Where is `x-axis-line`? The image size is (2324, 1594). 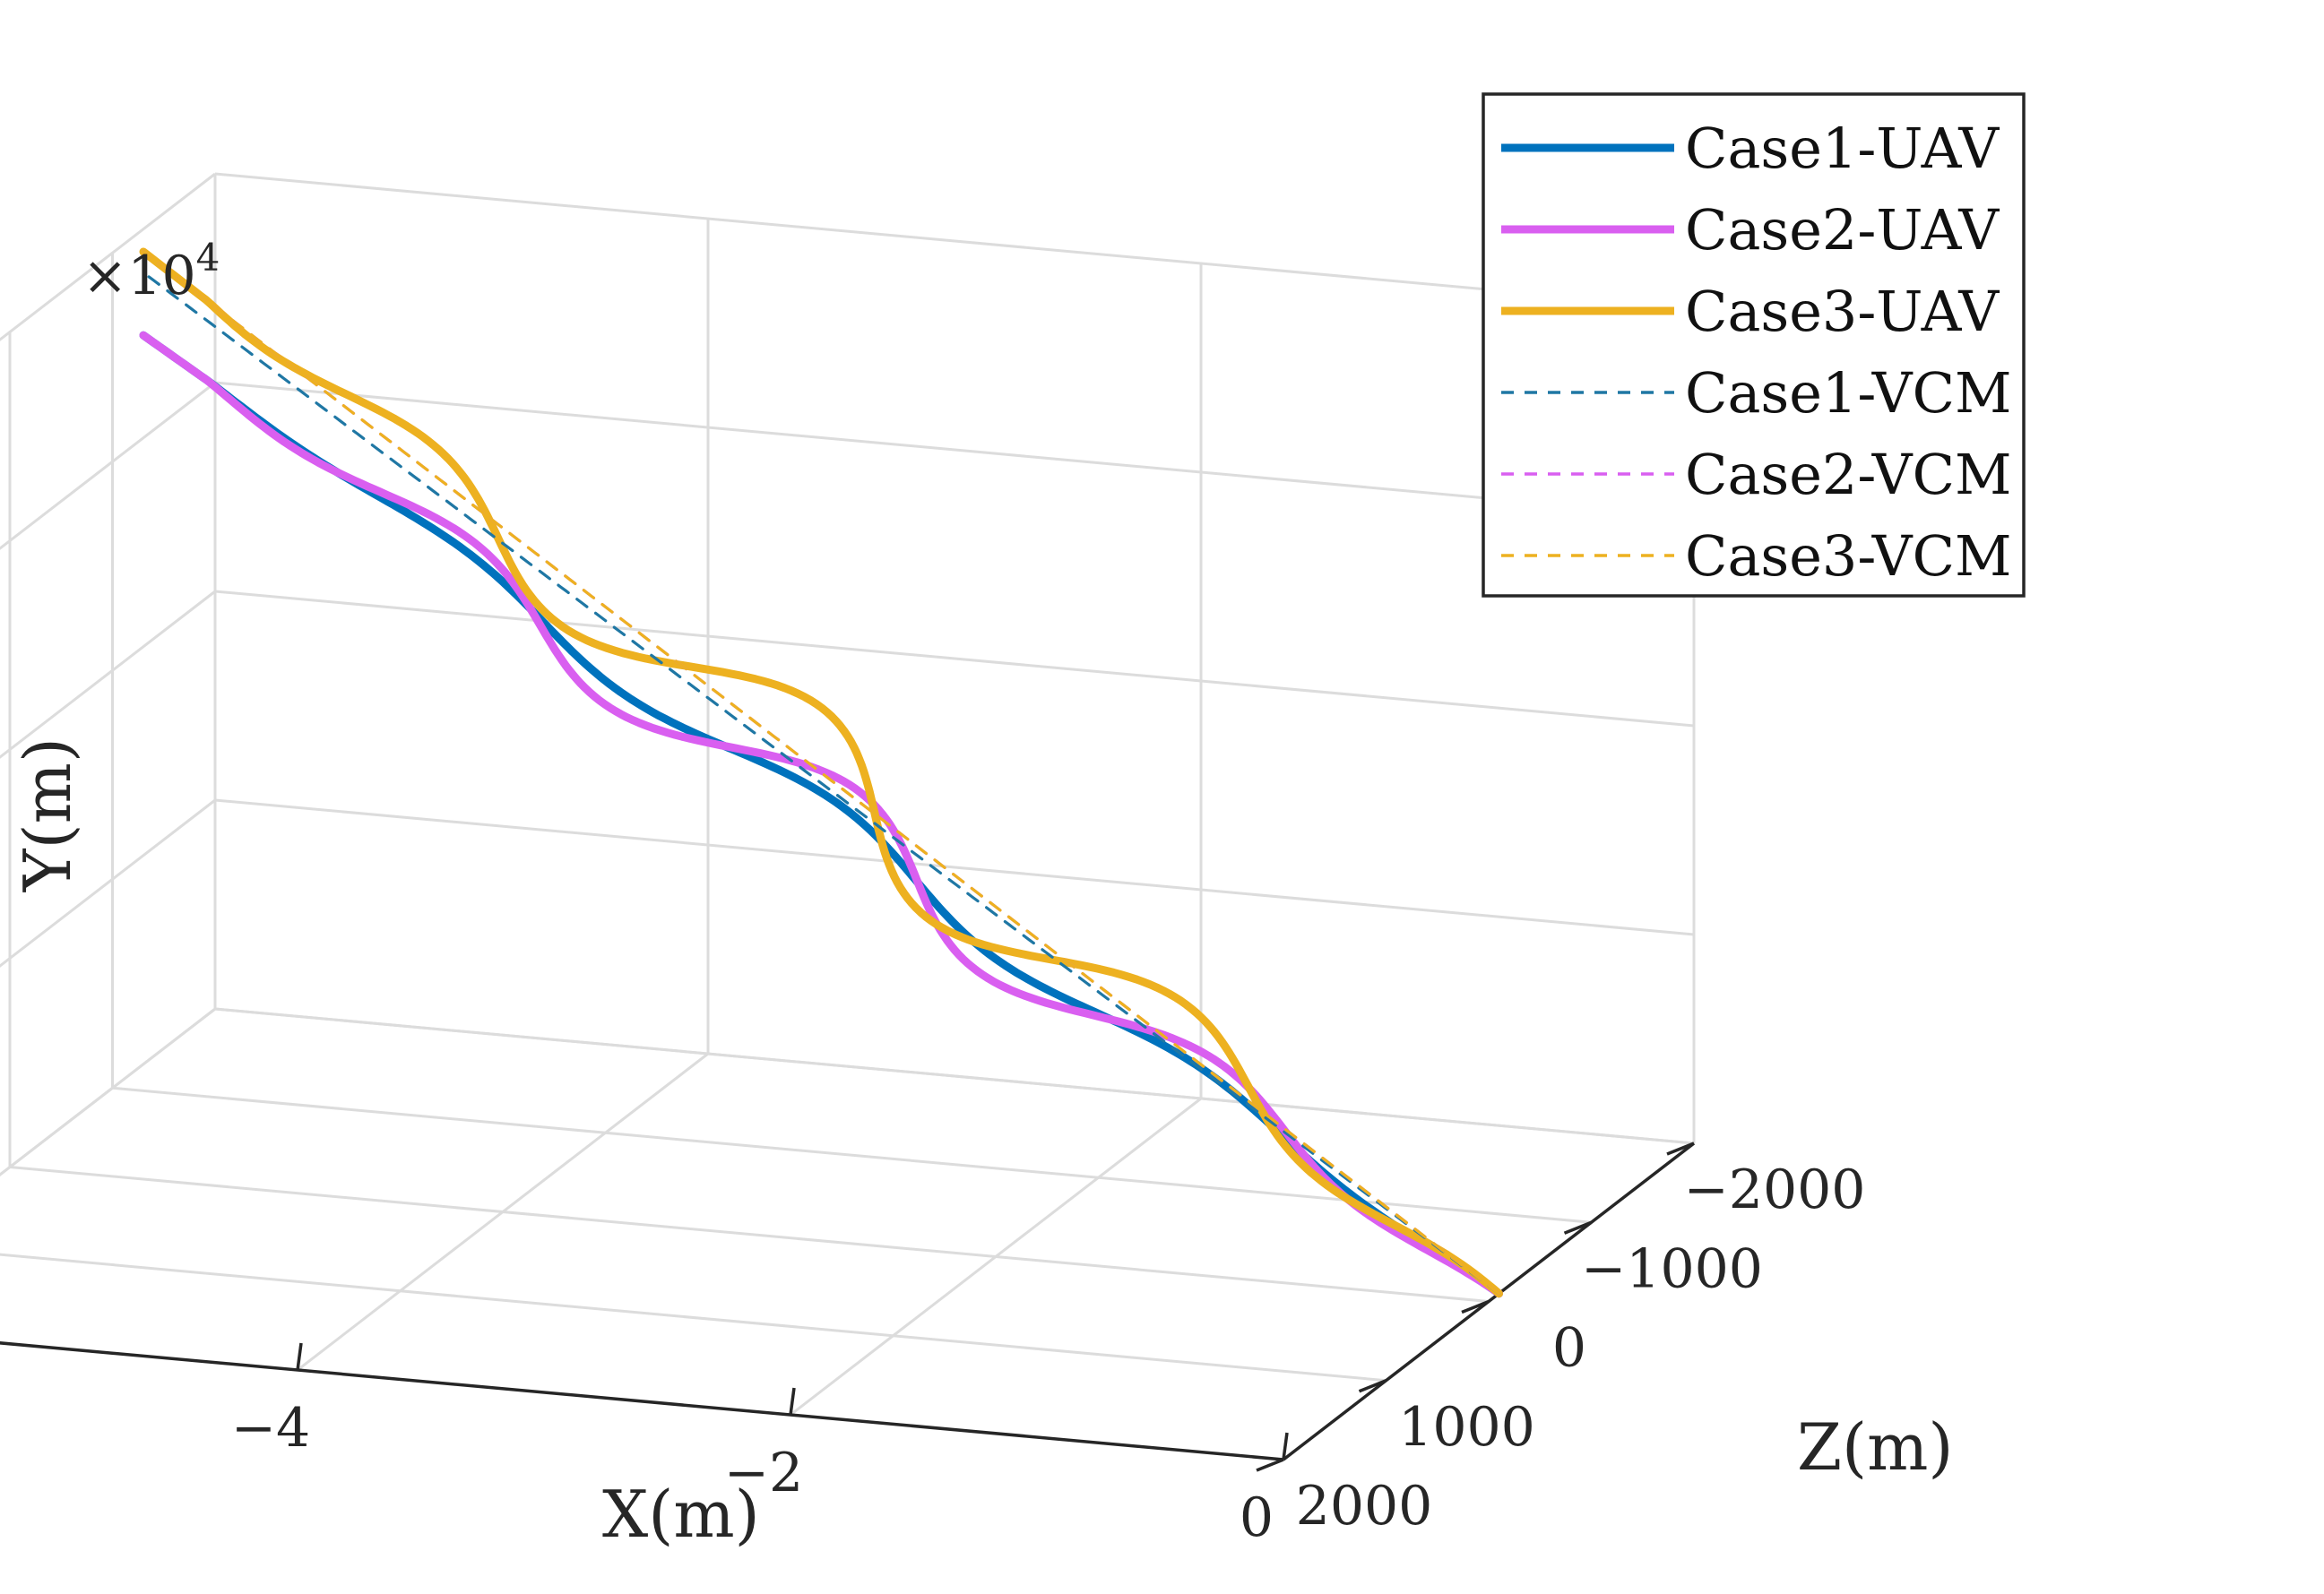
x-axis-line is located at coordinates (642, 1401).